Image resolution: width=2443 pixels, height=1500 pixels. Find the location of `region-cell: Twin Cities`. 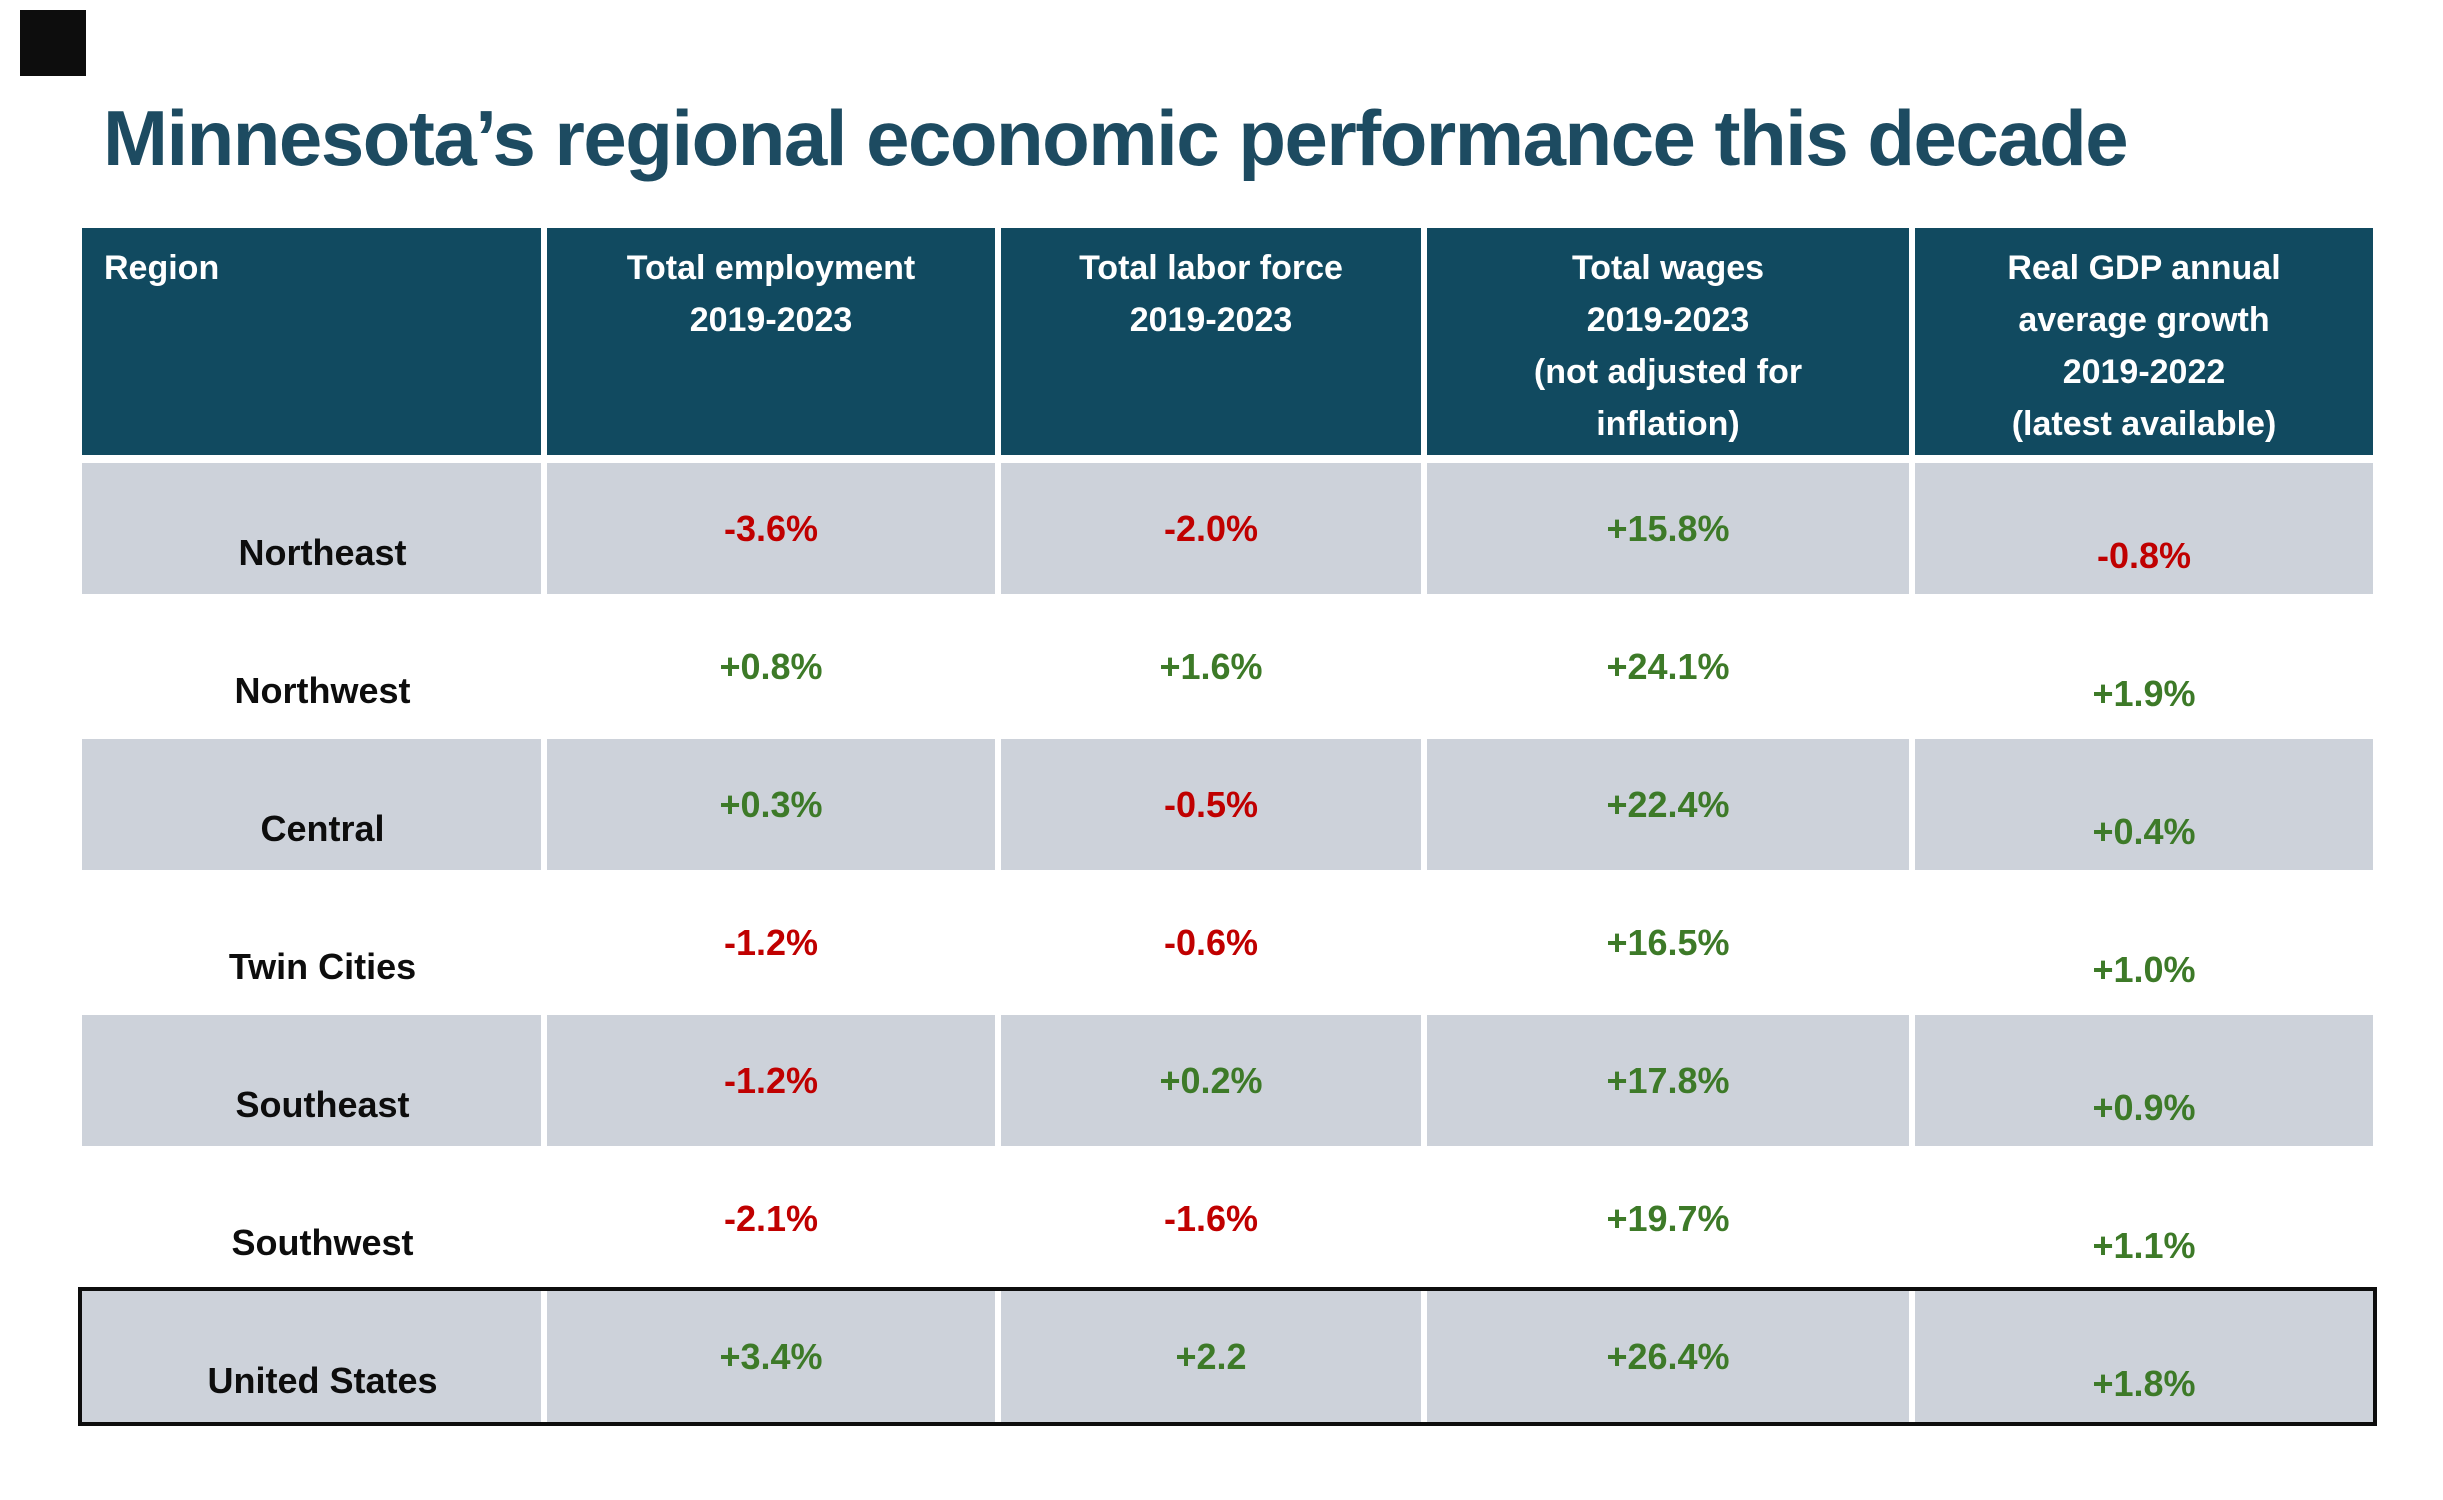

region-cell: Twin Cities is located at coordinates (311, 942).